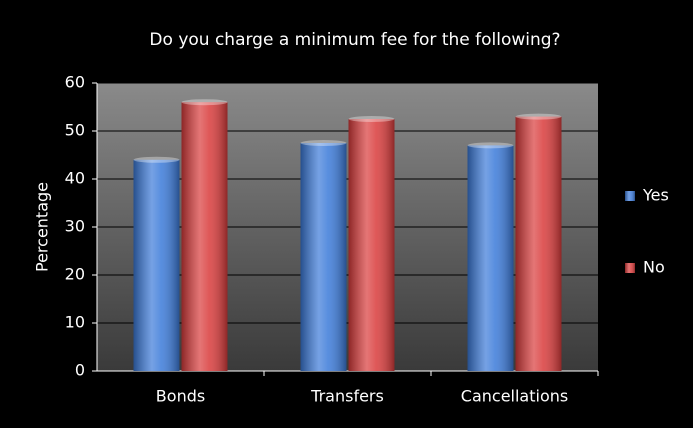 The image size is (693, 428). I want to click on x-tick-label: Cancellations, so click(514, 396).